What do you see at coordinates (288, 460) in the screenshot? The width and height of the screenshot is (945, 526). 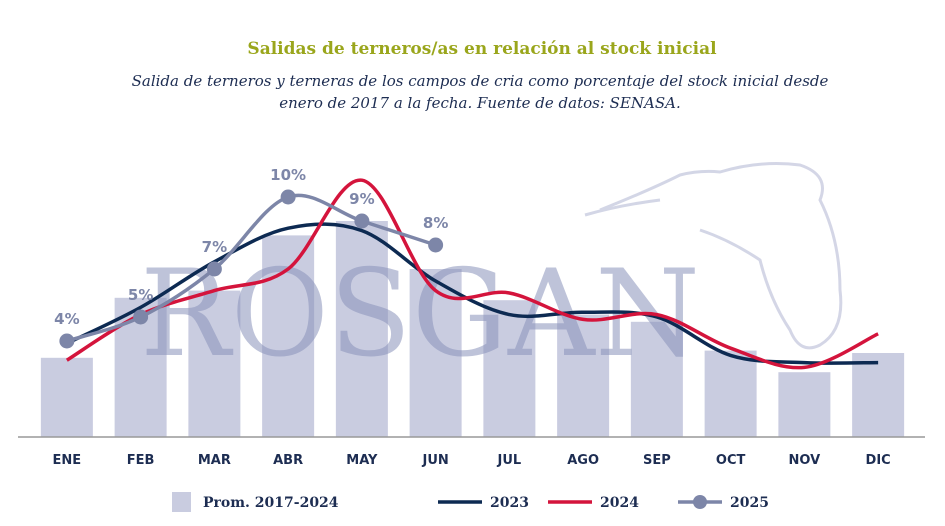 I see `x-tick-label: ABR` at bounding box center [288, 460].